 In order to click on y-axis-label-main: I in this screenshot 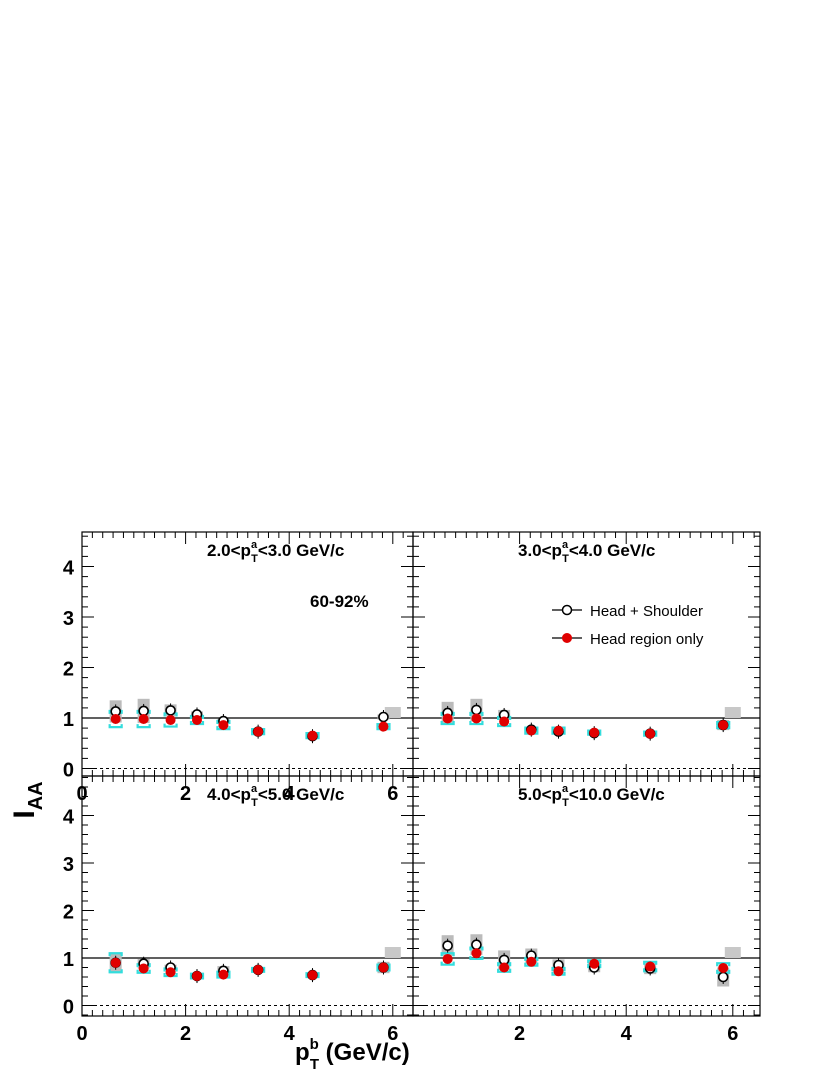, I will do `click(24, 814)`.